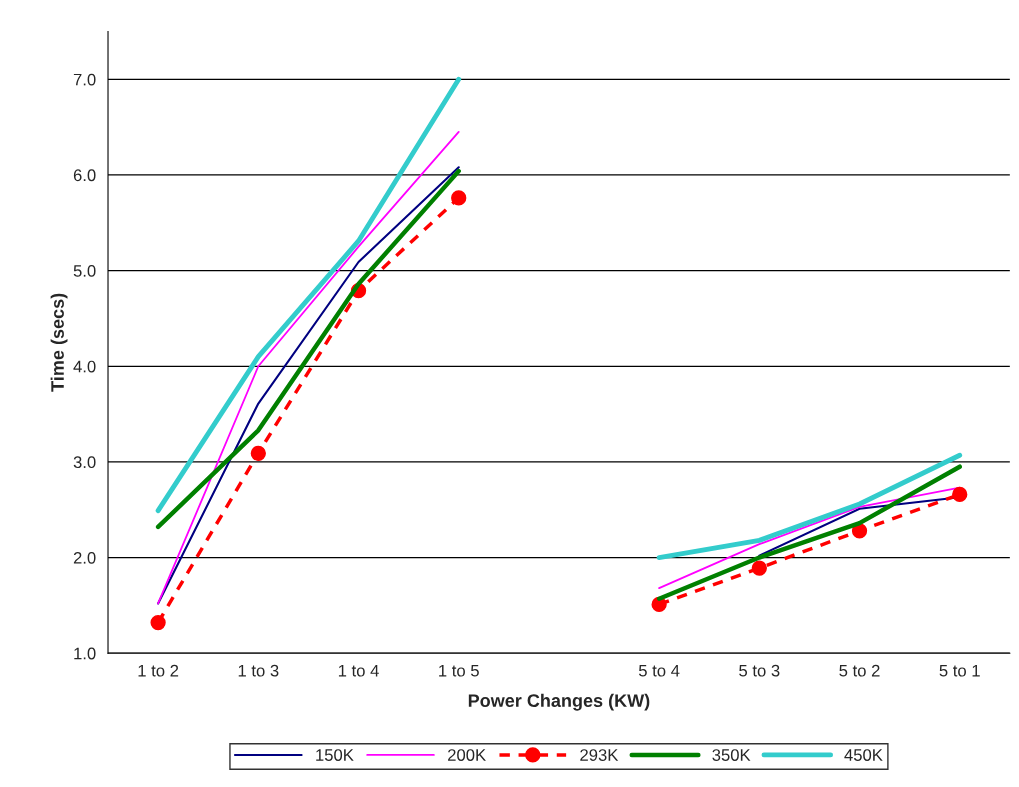 The width and height of the screenshot is (1019, 787). Describe the element at coordinates (258, 670) in the screenshot. I see `x-tick-label: 1 to 3` at that location.